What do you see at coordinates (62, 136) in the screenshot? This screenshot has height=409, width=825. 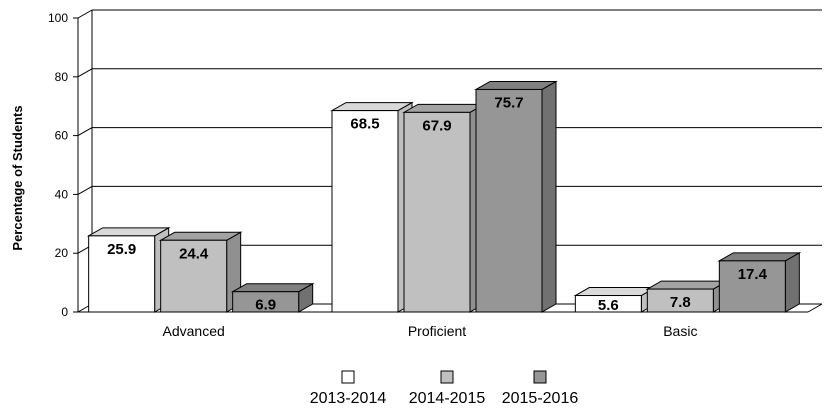 I see `y-tick-label: 60` at bounding box center [62, 136].